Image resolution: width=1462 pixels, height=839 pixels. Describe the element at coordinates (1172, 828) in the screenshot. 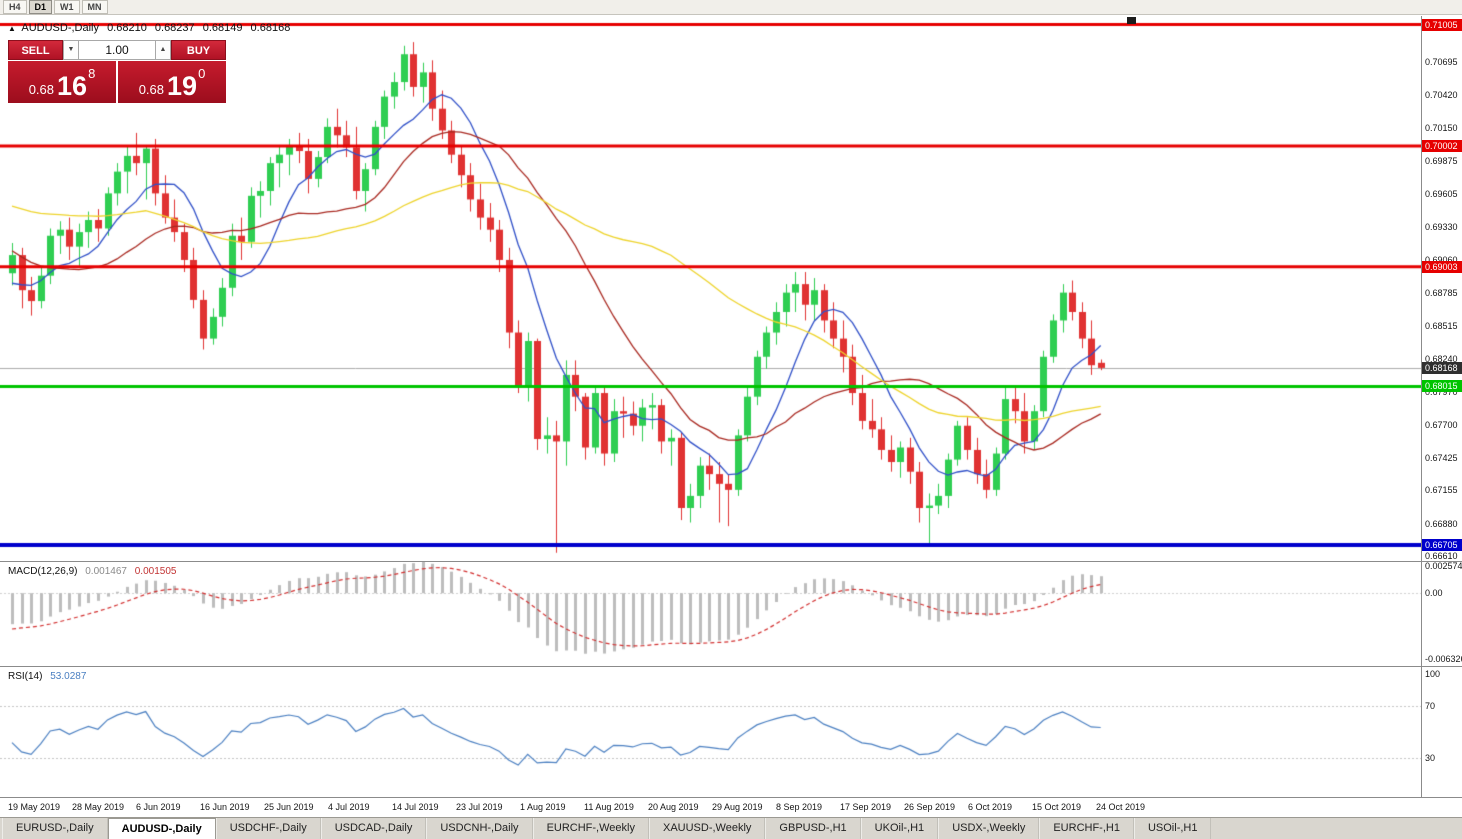

I see `chart-tab-usoil-h1: USOil-,H1` at that location.